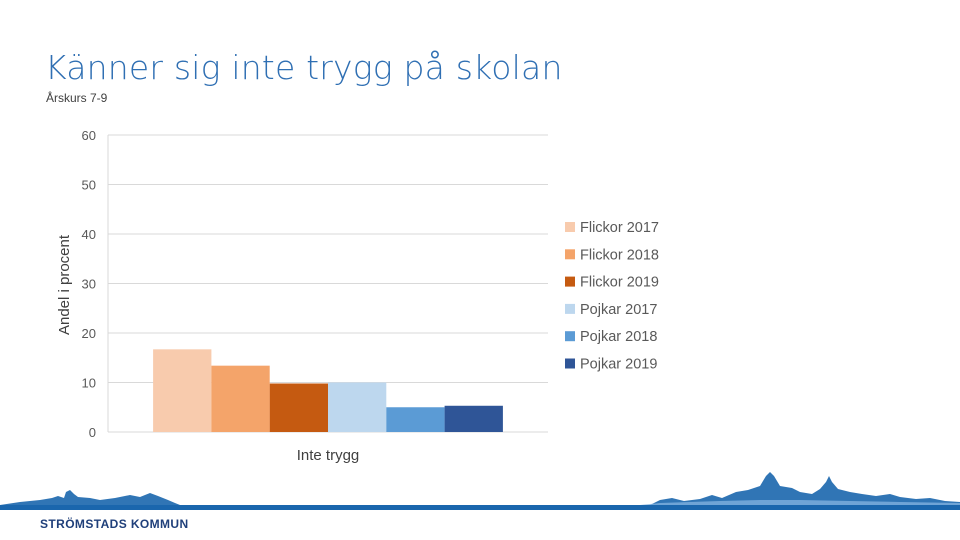 This screenshot has height=540, width=960. I want to click on bar-pojkar-2019, so click(473, 418).